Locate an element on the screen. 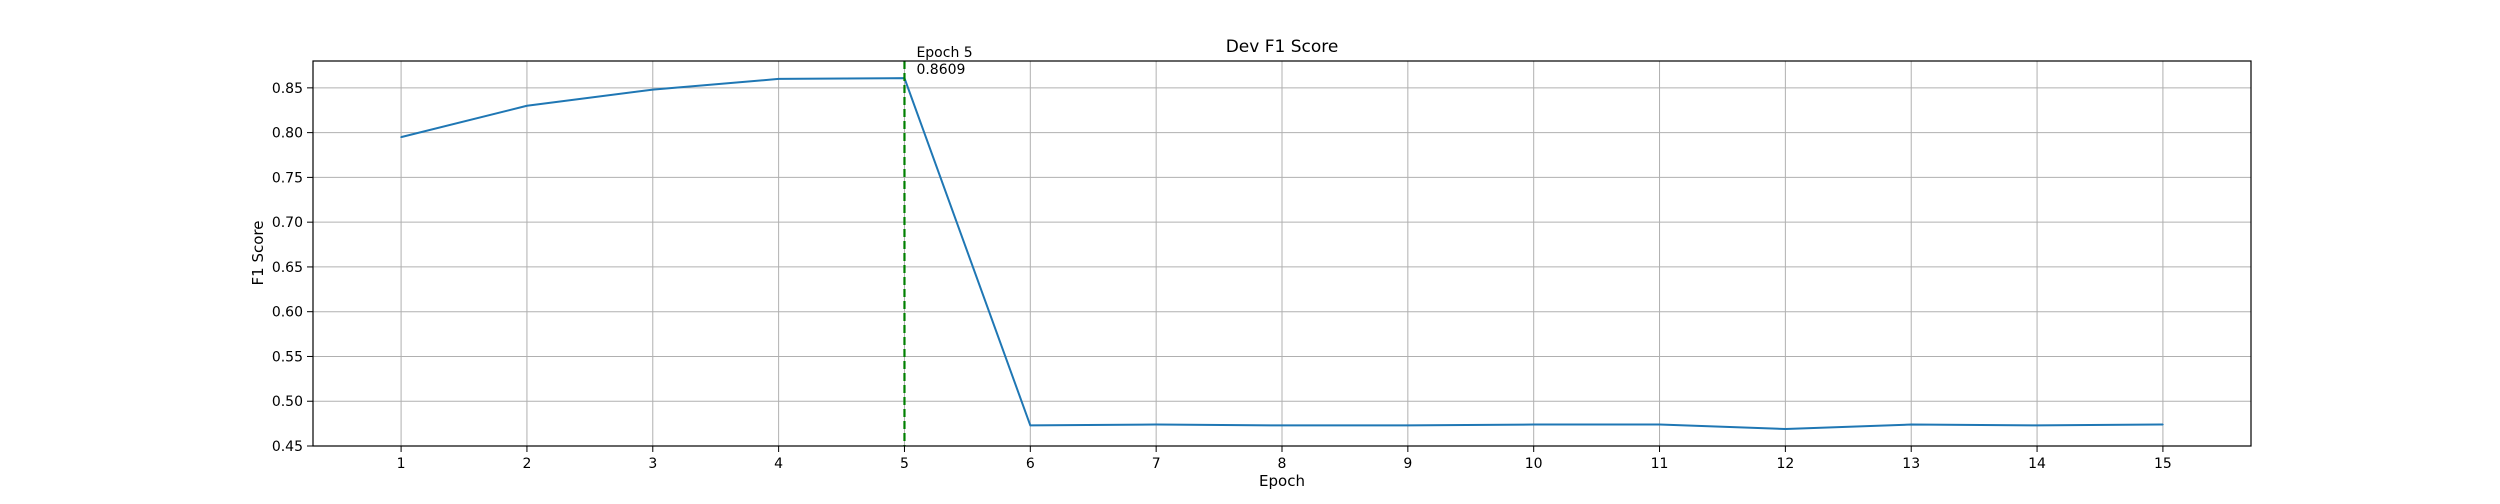 Image resolution: width=2500 pixels, height=504 pixels. x-tick-label: 4 is located at coordinates (778, 464).